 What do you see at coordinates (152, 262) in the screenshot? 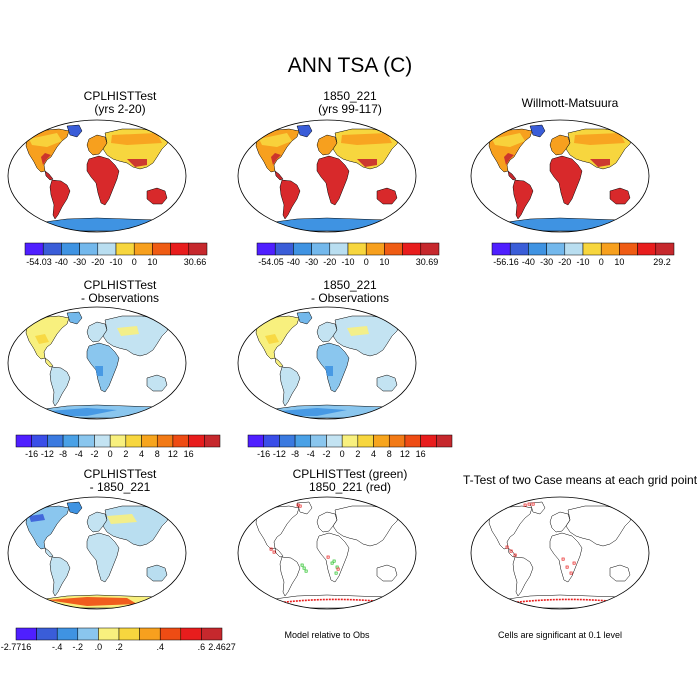
I see `colorbar-tick-label: 10` at bounding box center [152, 262].